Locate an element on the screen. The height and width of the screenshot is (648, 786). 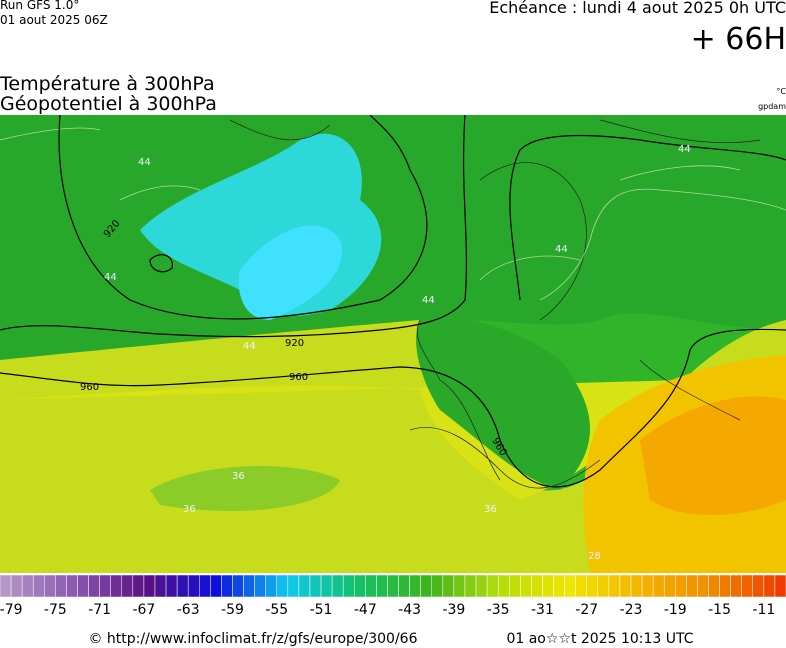
colorbar-label: -35 is located at coordinates (498, 610).